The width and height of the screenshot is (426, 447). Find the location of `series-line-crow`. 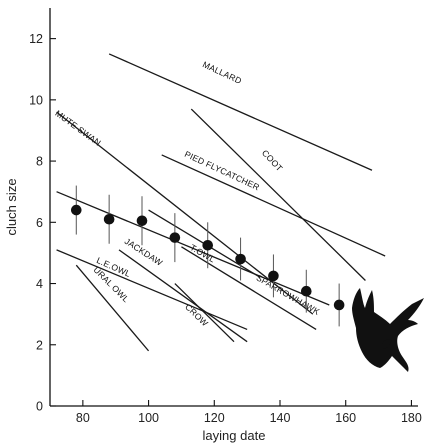

series-line-crow is located at coordinates (204, 313).